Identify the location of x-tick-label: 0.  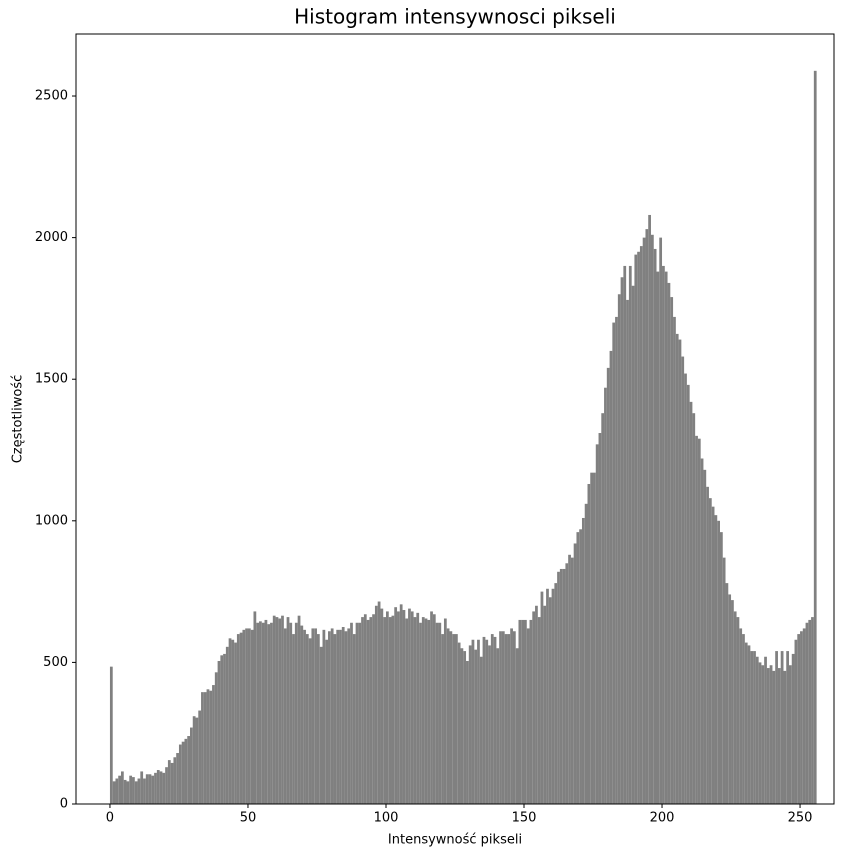
(110, 818).